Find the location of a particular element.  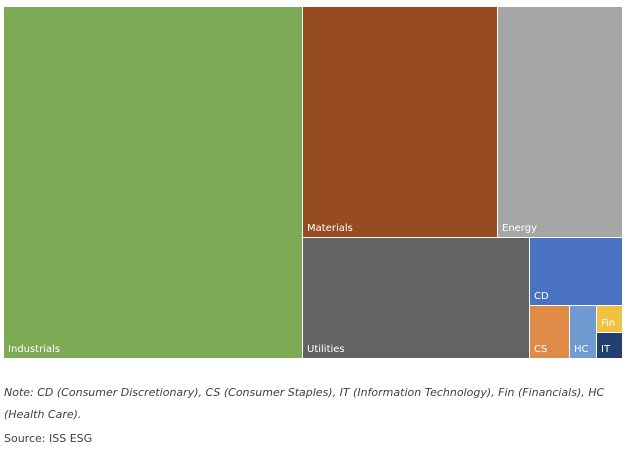

treemap-cell-cd is located at coordinates (576, 271).